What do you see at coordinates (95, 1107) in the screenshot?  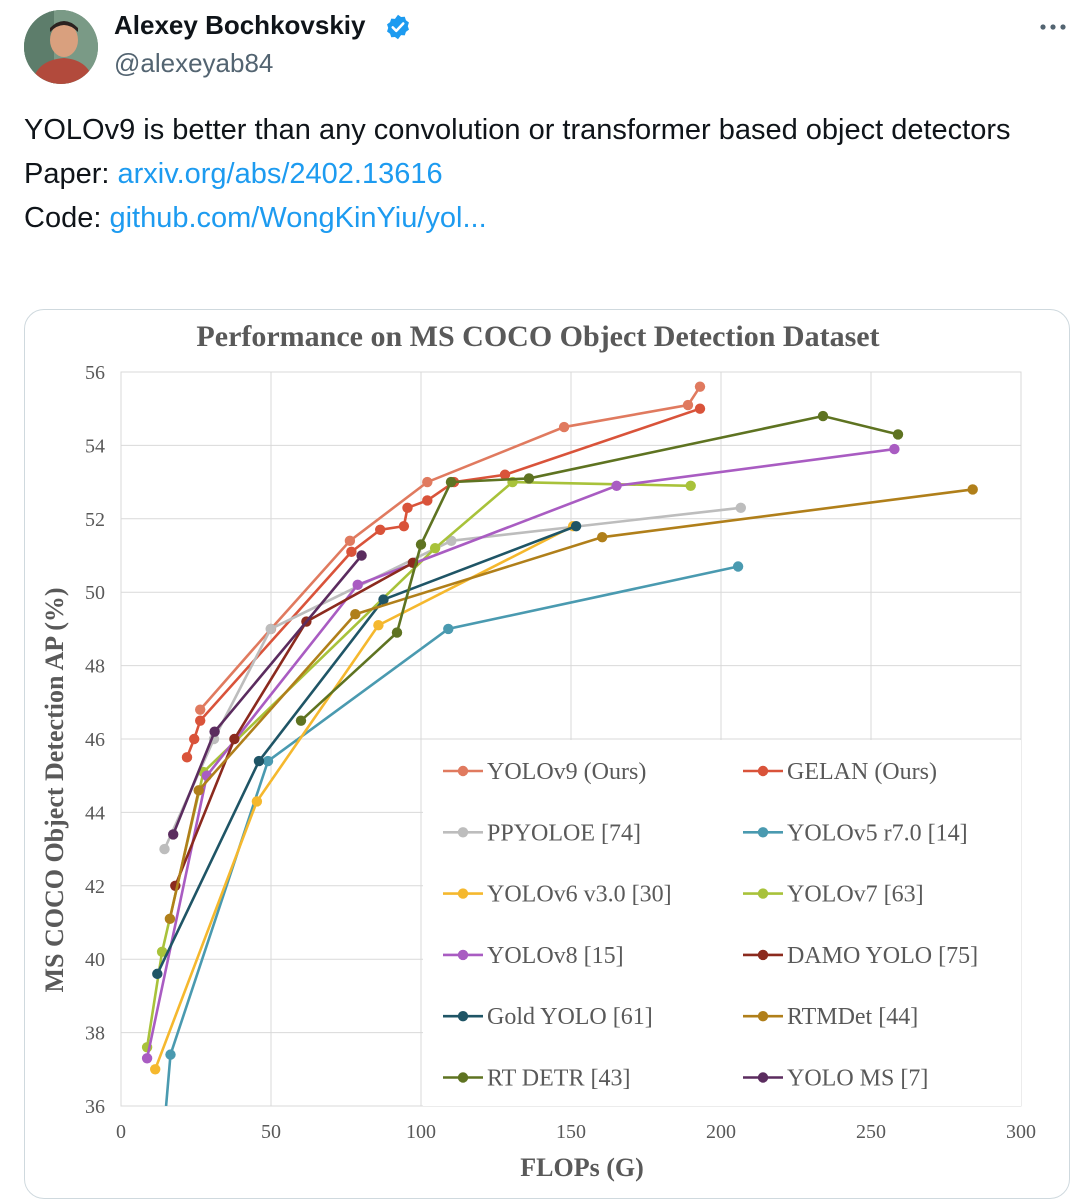 I see `y-tick-label: 36` at bounding box center [95, 1107].